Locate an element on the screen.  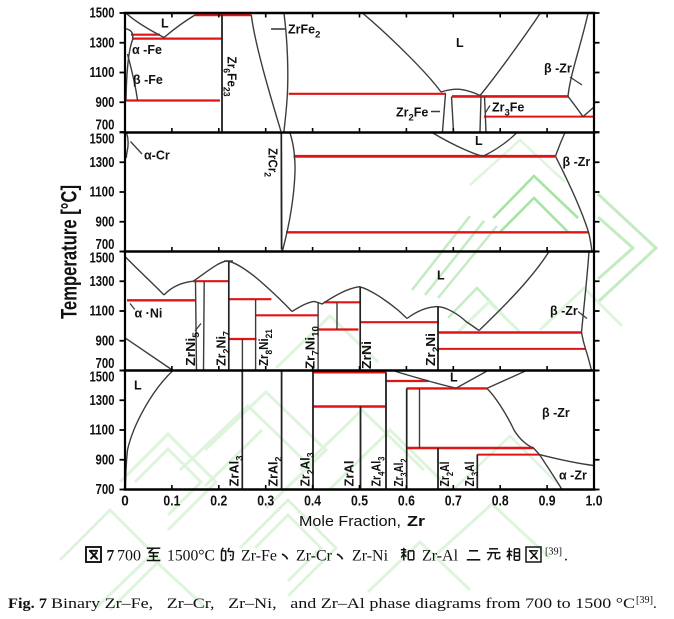
svg-text: α -Fe is located at coordinates (147, 50).